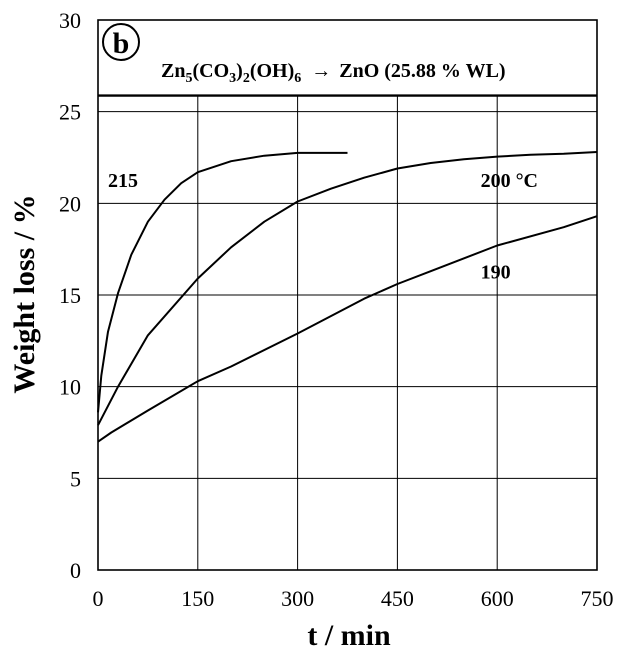 Image resolution: width=630 pixels, height=657 pixels. Describe the element at coordinates (333, 73) in the screenshot. I see `reaction-text: Zn5(CO3)2(OH)6 → ZnO (25.88 % WL)` at that location.